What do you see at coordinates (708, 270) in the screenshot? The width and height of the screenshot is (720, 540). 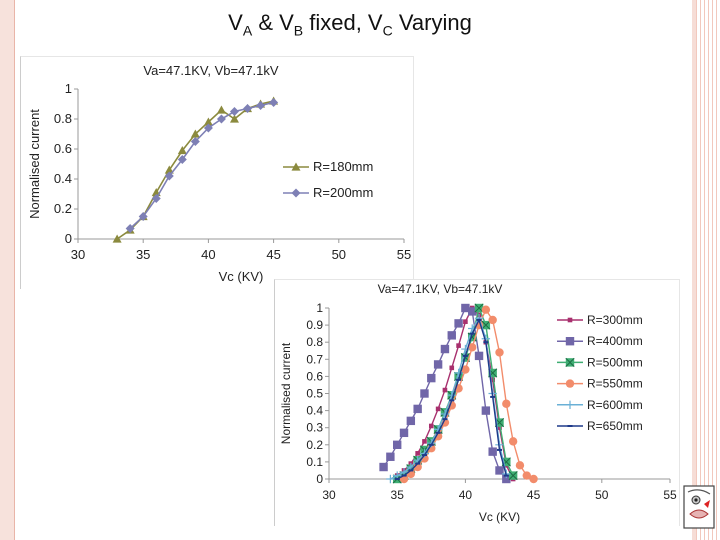 I see `right-decorative-border` at bounding box center [708, 270].